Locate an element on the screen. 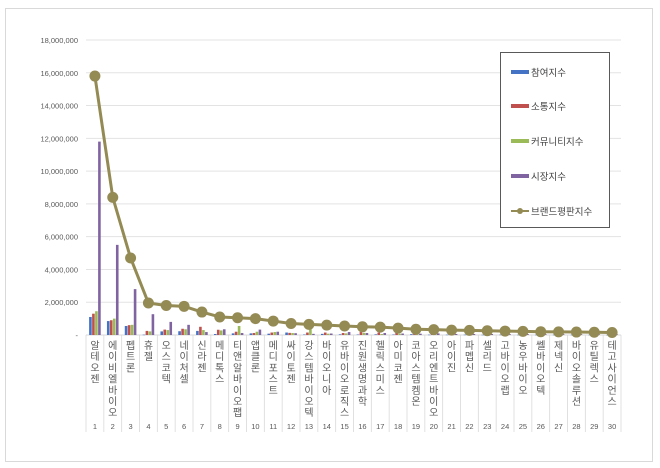 Image resolution: width=660 pixels, height=468 pixels. x-category-label: 템 is located at coordinates (308, 368).